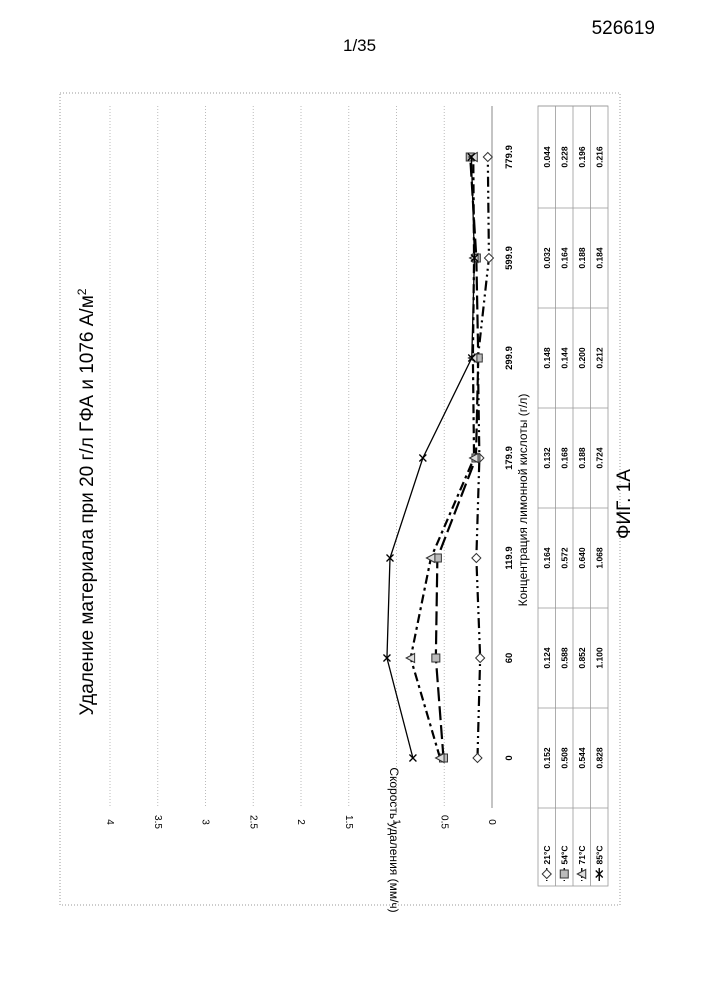 This screenshot has height=1000, width=707. I want to click on data-label: 0.148, so click(547, 358).